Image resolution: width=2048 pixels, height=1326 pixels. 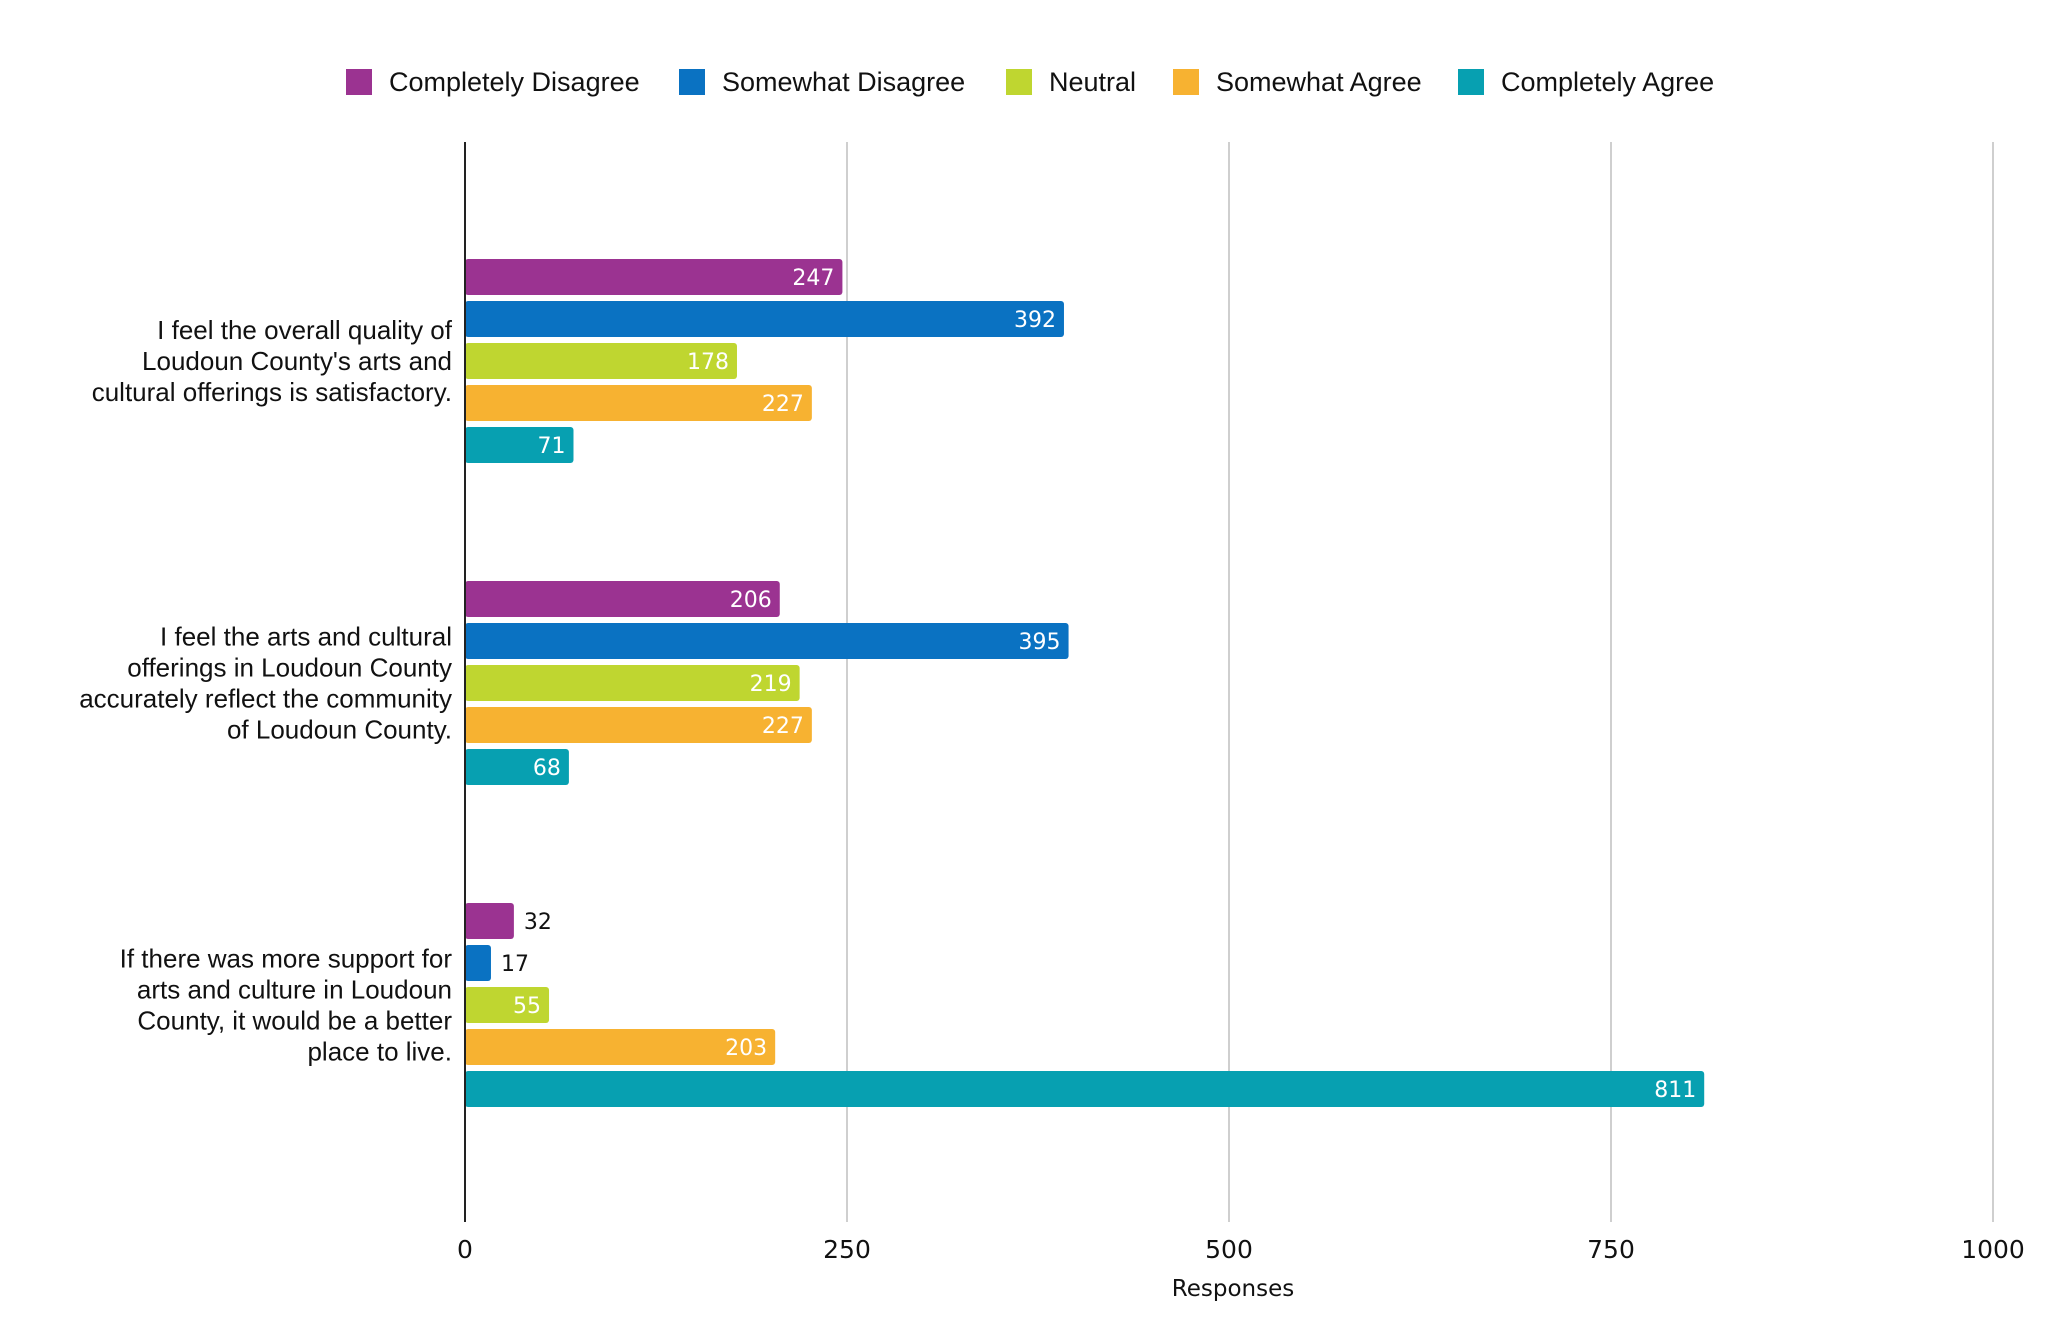 What do you see at coordinates (265, 699) in the screenshot?
I see `category-label-line: accurately reflect the community` at bounding box center [265, 699].